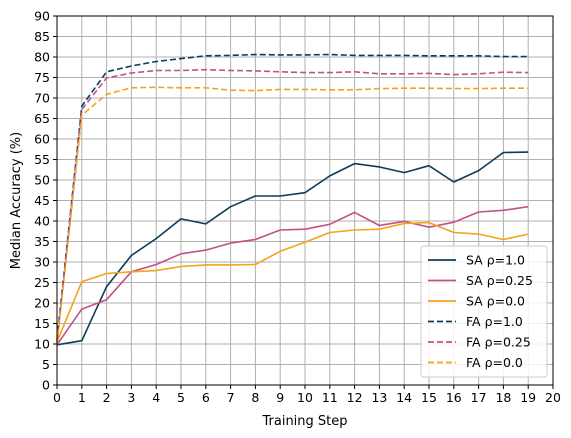  I want to click on x-tick-label: 6, so click(206, 397).